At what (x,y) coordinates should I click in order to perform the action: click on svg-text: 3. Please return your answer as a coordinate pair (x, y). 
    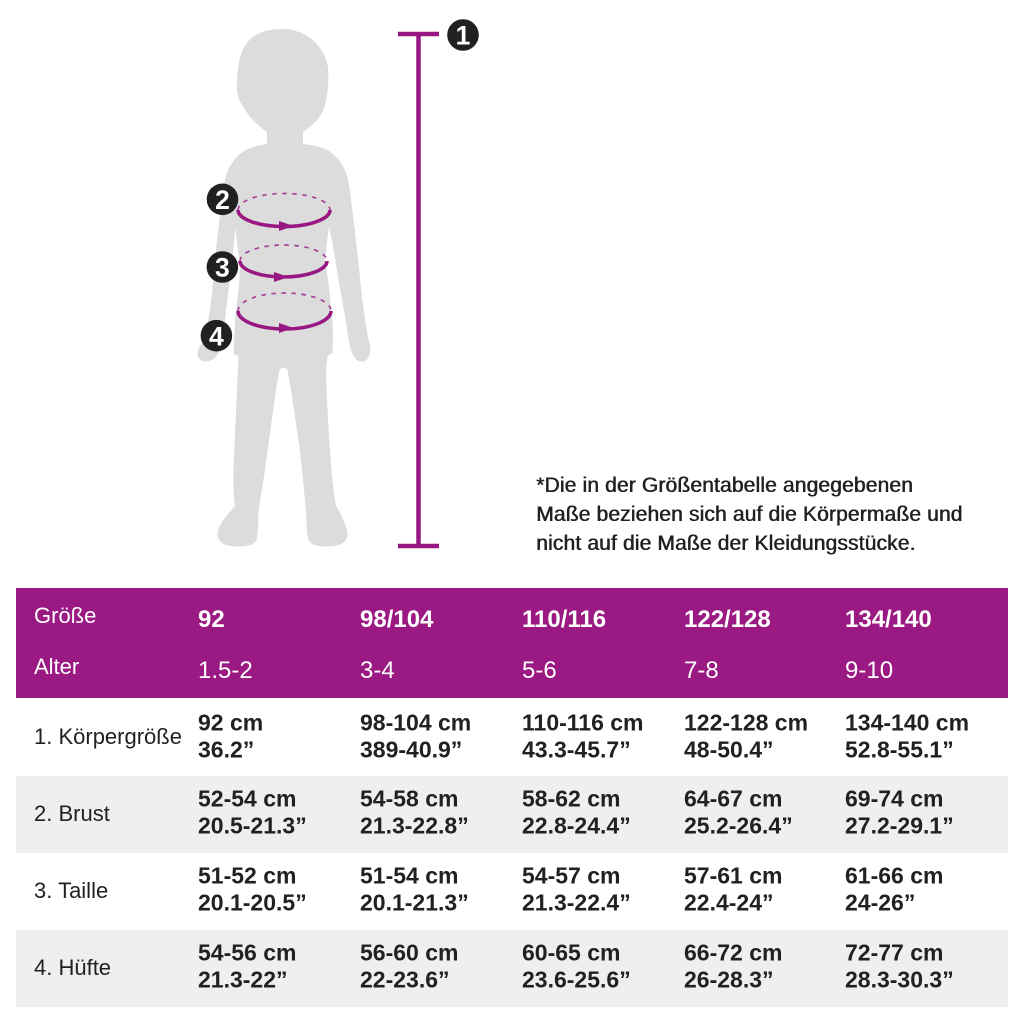
    Looking at the image, I should click on (222, 268).